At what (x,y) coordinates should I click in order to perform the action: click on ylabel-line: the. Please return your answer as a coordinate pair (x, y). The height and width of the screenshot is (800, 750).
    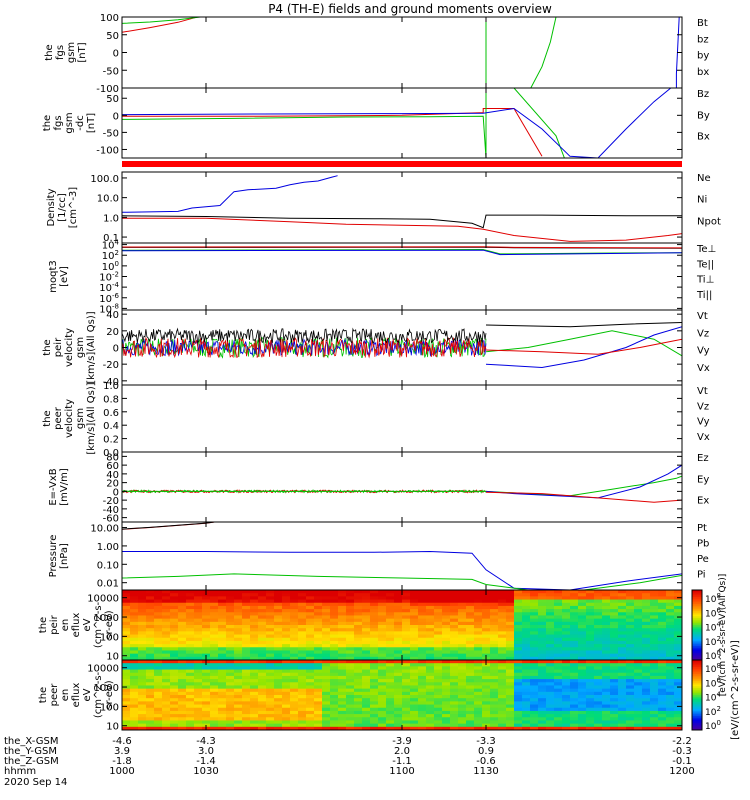
    Looking at the image, I should click on (49, 52).